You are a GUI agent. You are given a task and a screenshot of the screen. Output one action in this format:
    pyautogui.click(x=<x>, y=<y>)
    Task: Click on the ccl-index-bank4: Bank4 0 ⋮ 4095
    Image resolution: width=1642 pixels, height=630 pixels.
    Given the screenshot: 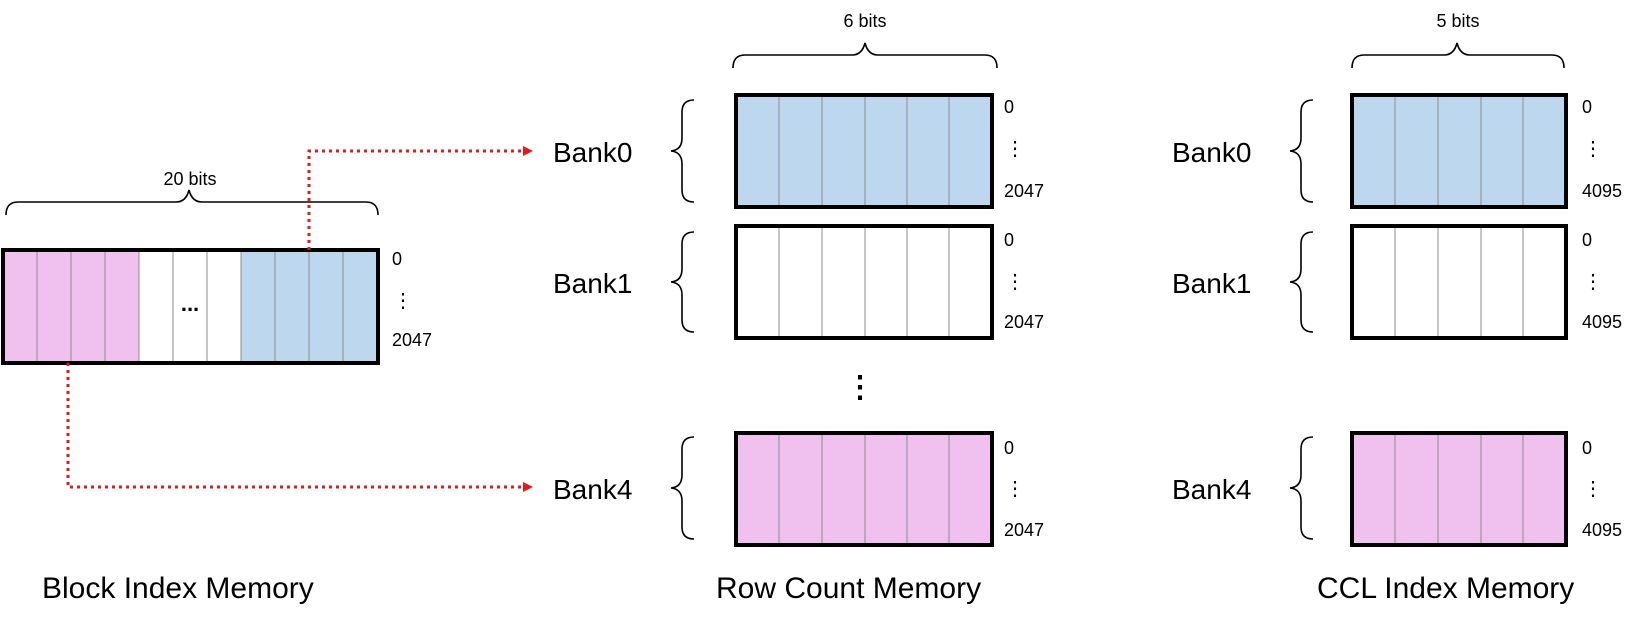 What is the action you would take?
    pyautogui.click(x=1397, y=489)
    